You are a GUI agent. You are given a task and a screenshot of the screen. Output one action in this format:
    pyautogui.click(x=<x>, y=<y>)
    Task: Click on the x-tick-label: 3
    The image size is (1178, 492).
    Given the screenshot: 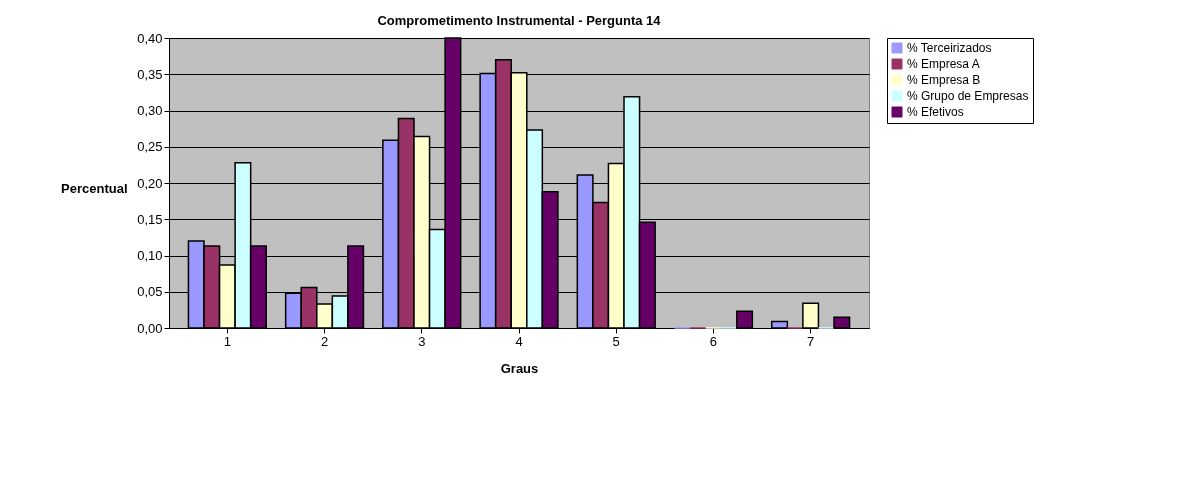 What is the action you would take?
    pyautogui.click(x=422, y=341)
    